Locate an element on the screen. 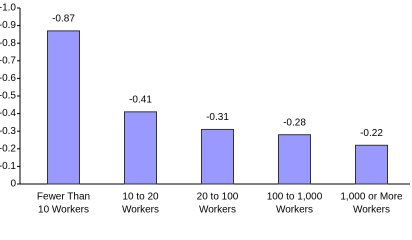 The image size is (412, 240). value-label: -0.87 is located at coordinates (63, 19).